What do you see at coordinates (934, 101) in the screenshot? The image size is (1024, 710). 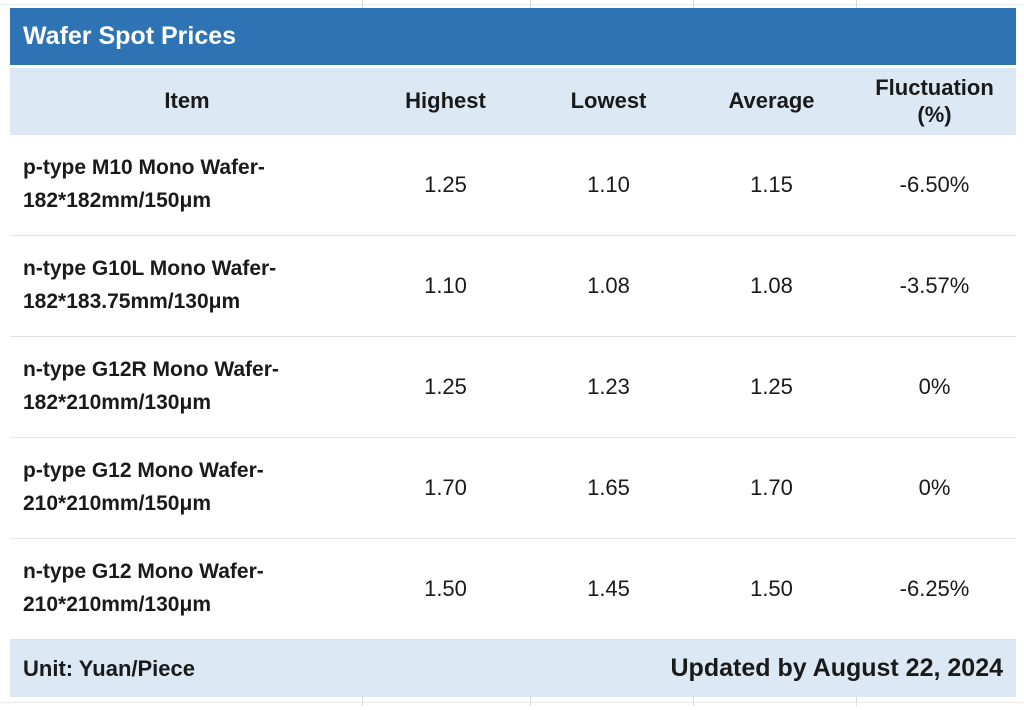 I see `column-header-fluctuation: Fluctuation (%)` at bounding box center [934, 101].